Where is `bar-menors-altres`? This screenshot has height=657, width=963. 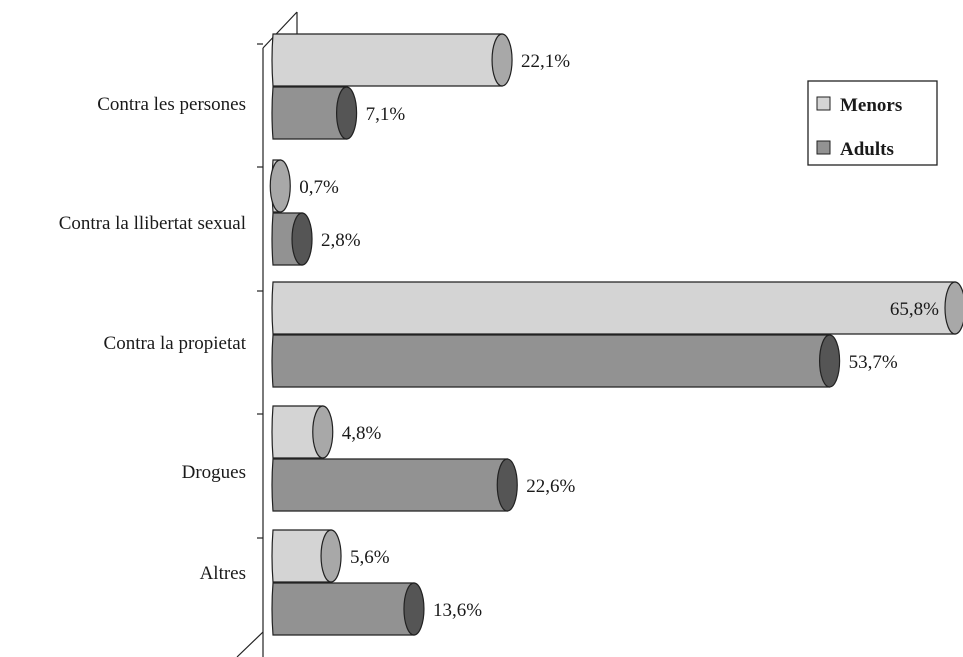
bar-menors-altres is located at coordinates (306, 556).